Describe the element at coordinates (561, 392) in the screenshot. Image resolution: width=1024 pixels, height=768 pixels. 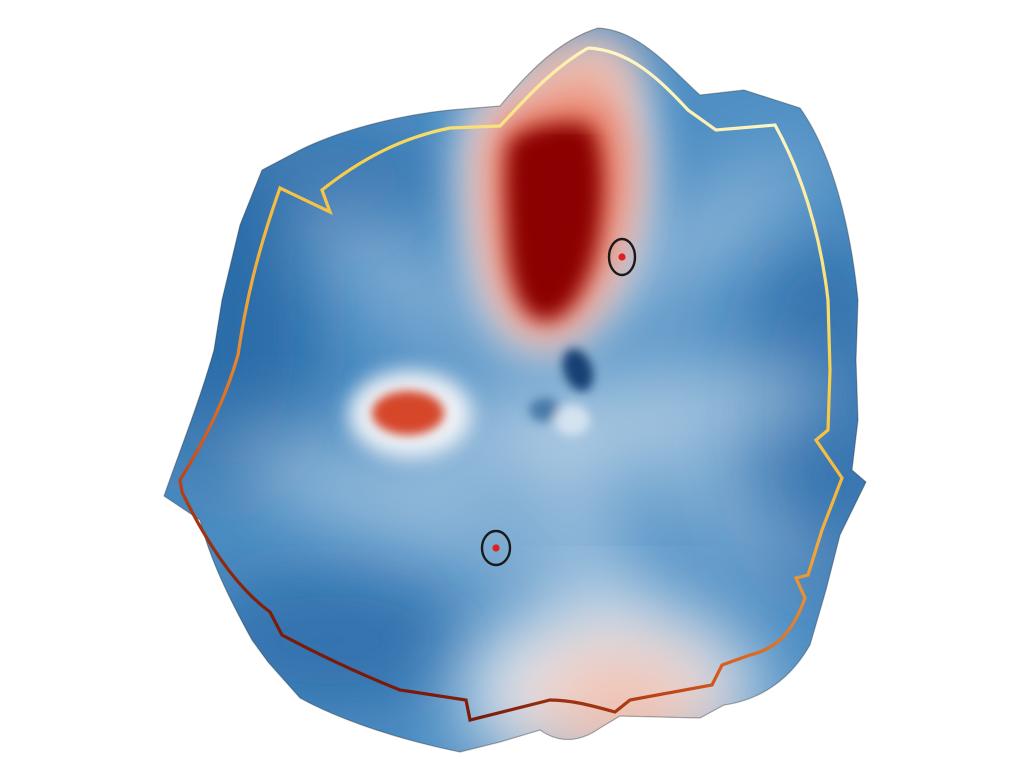
I see `center-low-spot` at that location.